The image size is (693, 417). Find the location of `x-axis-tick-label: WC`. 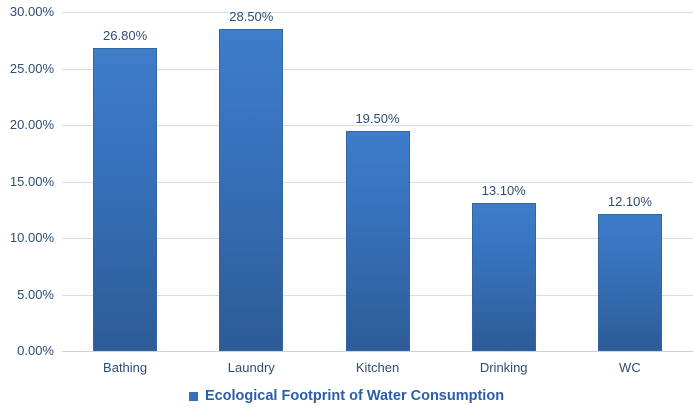

x-axis-tick-label: WC is located at coordinates (630, 367).